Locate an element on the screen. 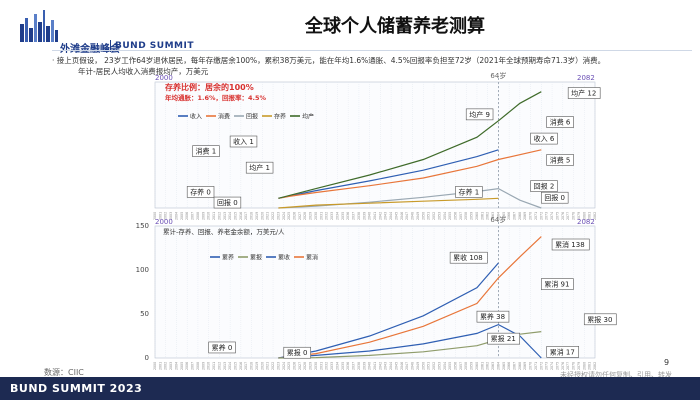  y-tick-label: 50 is located at coordinates (144, 314).